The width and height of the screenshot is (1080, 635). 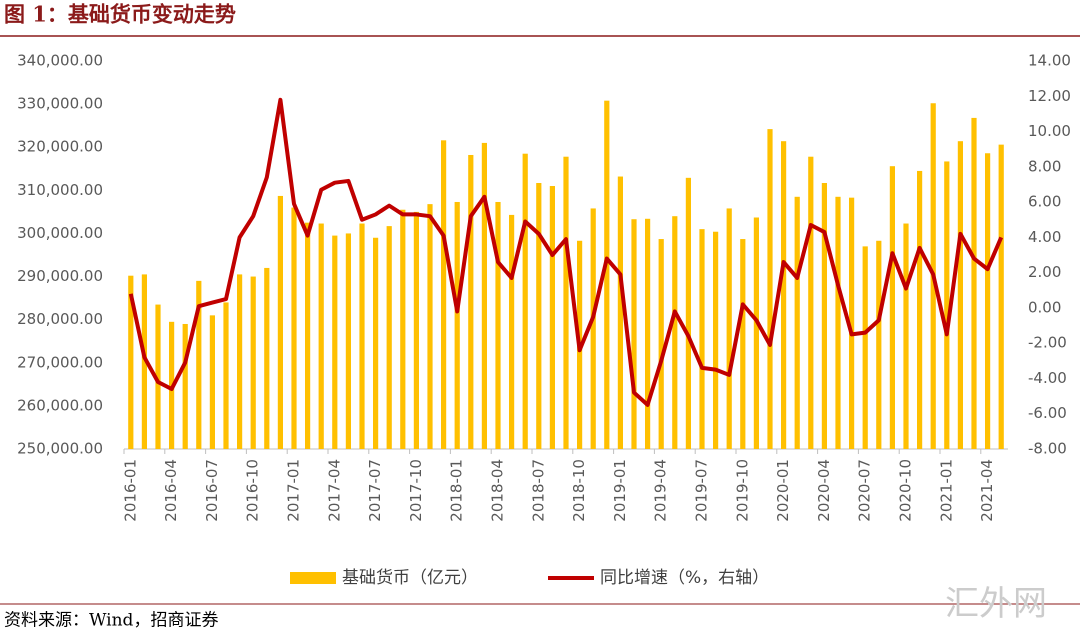 What do you see at coordinates (620, 490) in the screenshot?
I see `x-tick-label: 2019-01` at bounding box center [620, 490].